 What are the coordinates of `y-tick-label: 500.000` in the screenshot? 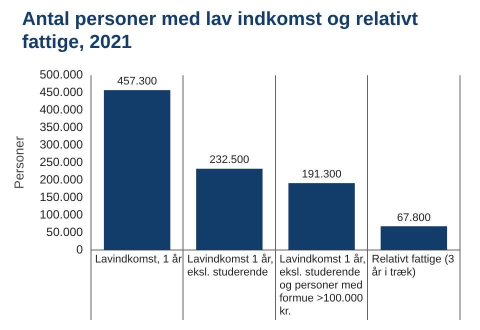 It's located at (62, 75).